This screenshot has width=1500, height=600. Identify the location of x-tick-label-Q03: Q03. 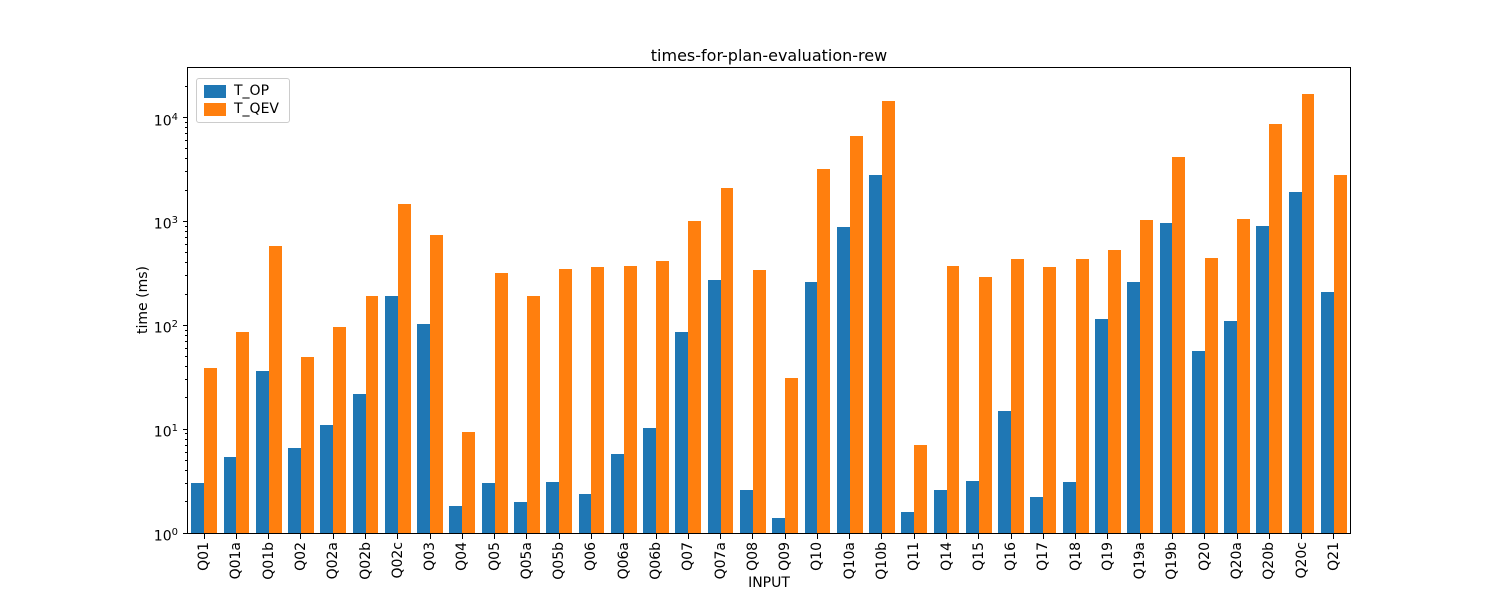
(430, 556).